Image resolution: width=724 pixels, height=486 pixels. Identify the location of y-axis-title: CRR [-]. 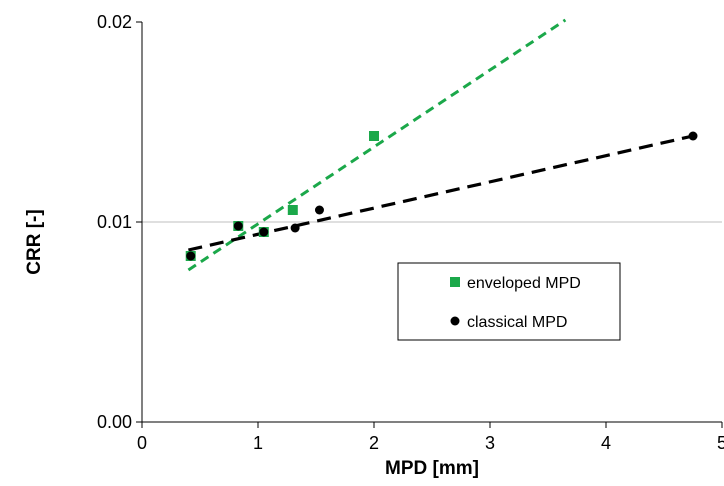
(34, 241).